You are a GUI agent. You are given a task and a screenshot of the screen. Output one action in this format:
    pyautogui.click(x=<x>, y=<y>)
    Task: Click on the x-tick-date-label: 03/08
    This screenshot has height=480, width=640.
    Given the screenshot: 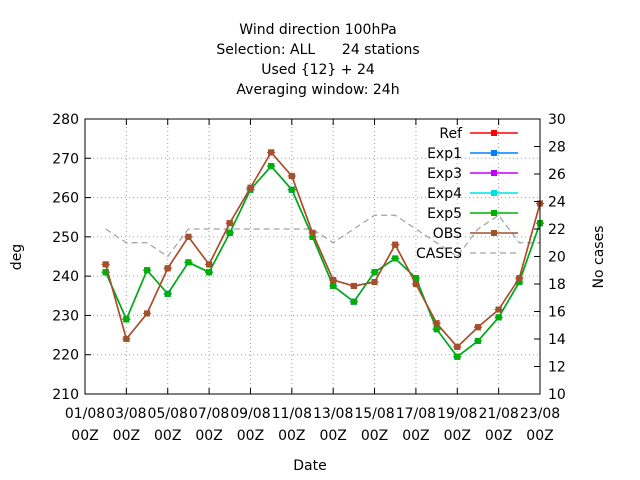 What is the action you would take?
    pyautogui.click(x=126, y=414)
    